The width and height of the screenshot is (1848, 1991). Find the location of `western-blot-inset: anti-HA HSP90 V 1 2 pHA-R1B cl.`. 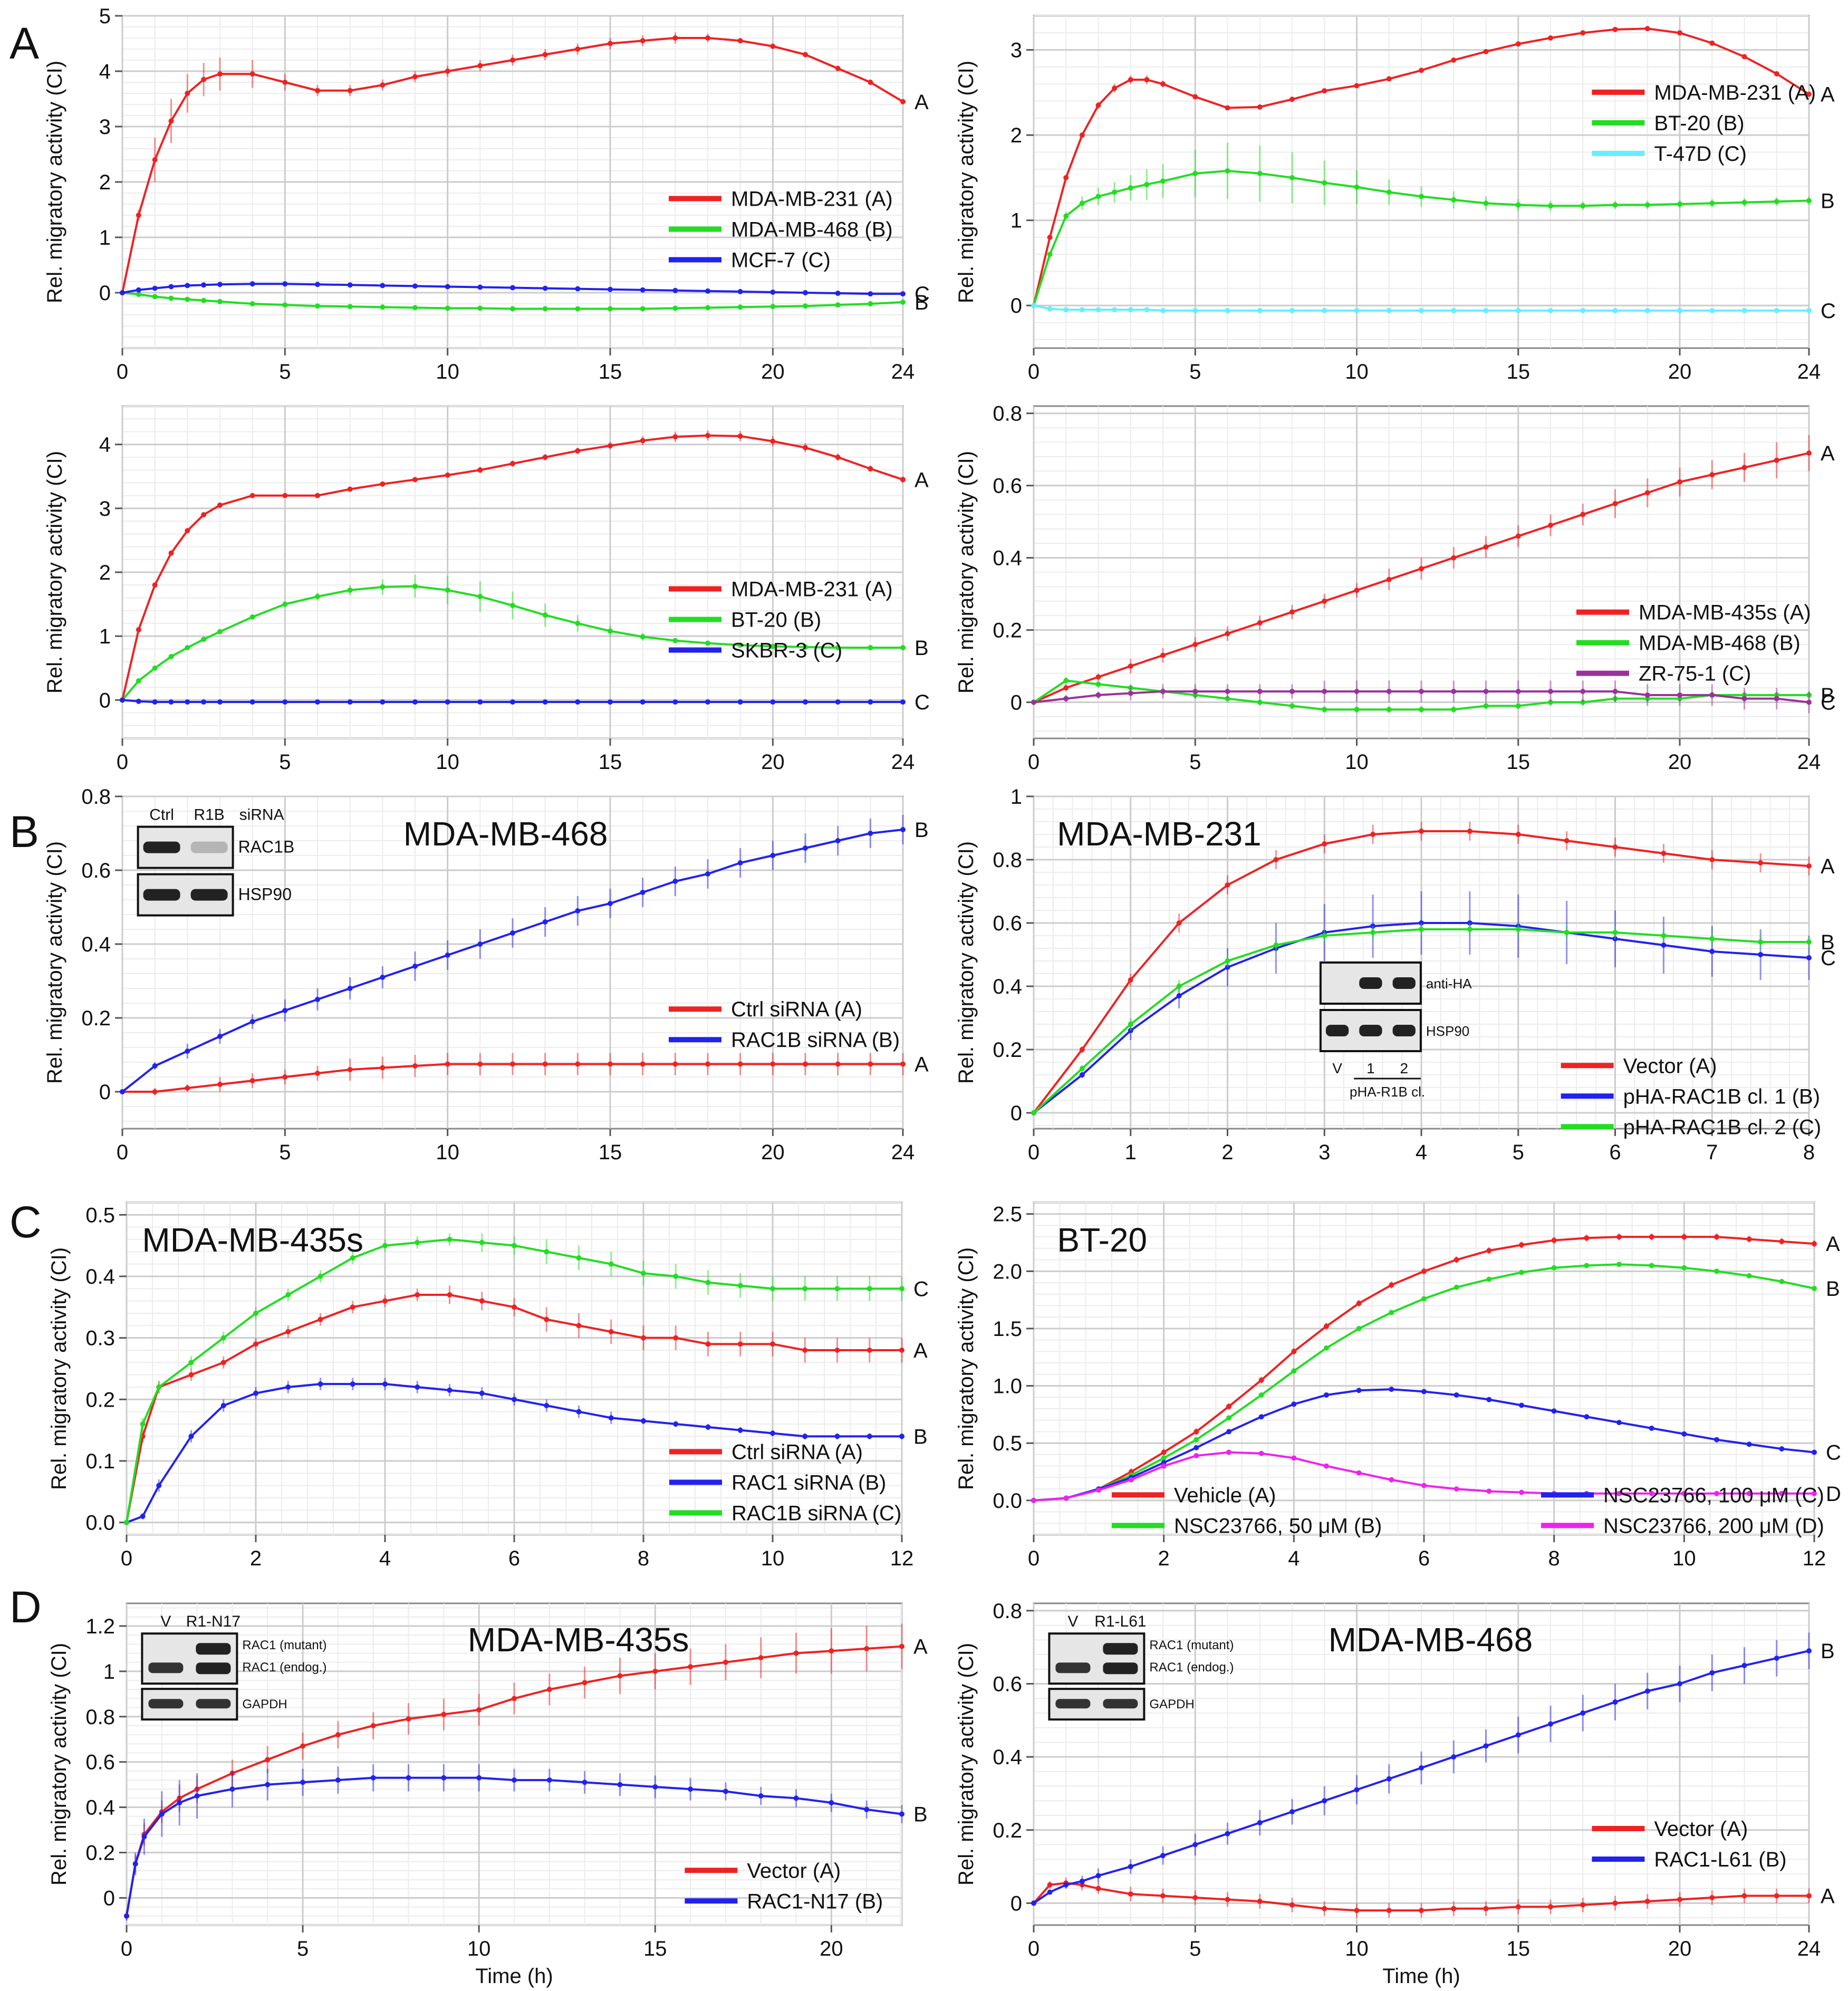

western-blot-inset: anti-HA HSP90 V 1 2 pHA-R1B cl. is located at coordinates (1395, 1030).